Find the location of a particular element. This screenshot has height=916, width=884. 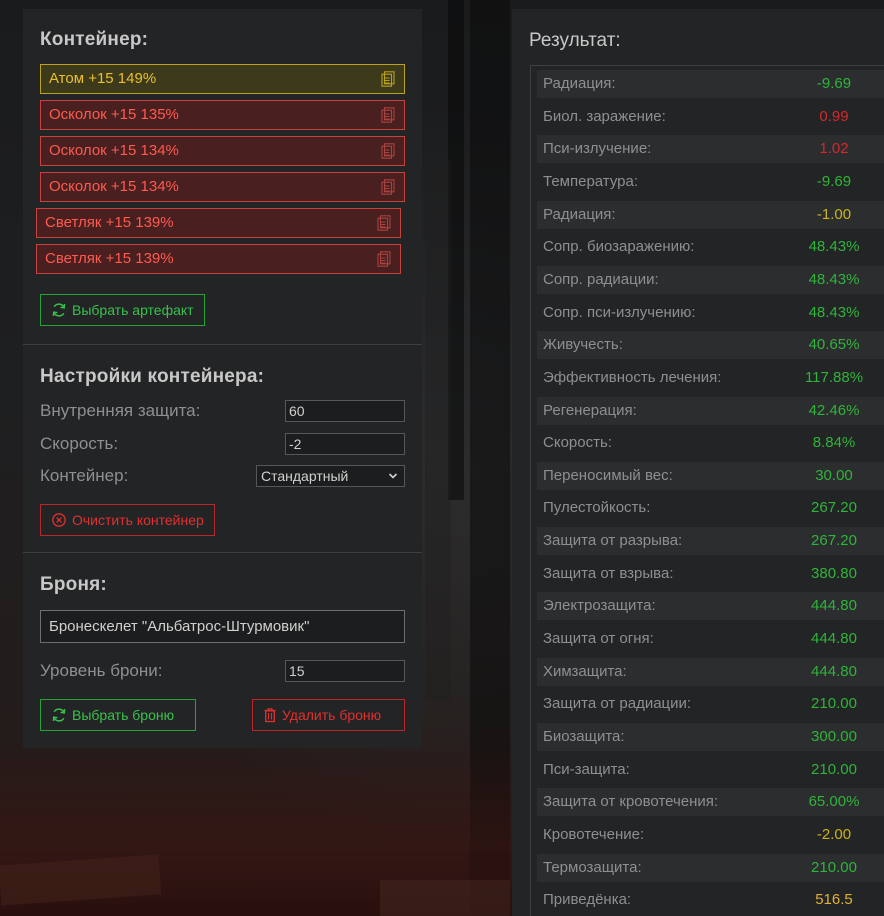

result-row: Переносимый вес: 30.00 is located at coordinates (710, 475).